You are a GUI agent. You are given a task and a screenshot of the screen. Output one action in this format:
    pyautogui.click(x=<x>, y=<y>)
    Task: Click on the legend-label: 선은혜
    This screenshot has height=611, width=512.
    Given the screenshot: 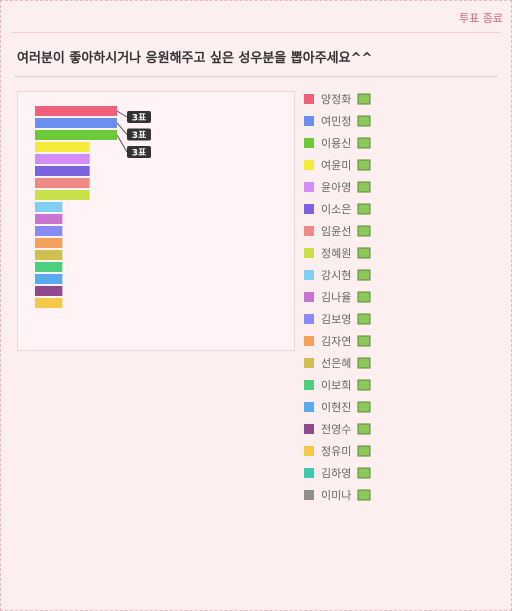 What is the action you would take?
    pyautogui.click(x=336, y=363)
    